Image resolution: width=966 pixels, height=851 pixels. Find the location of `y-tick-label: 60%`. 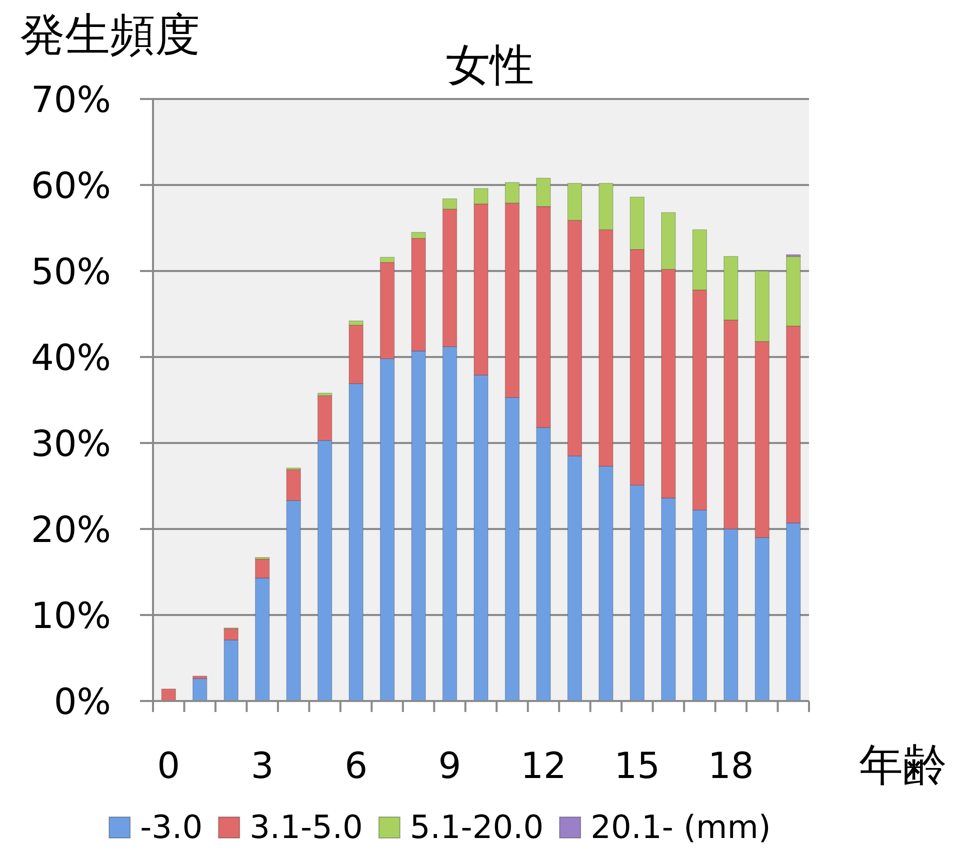

y-tick-label: 60% is located at coordinates (70, 186).